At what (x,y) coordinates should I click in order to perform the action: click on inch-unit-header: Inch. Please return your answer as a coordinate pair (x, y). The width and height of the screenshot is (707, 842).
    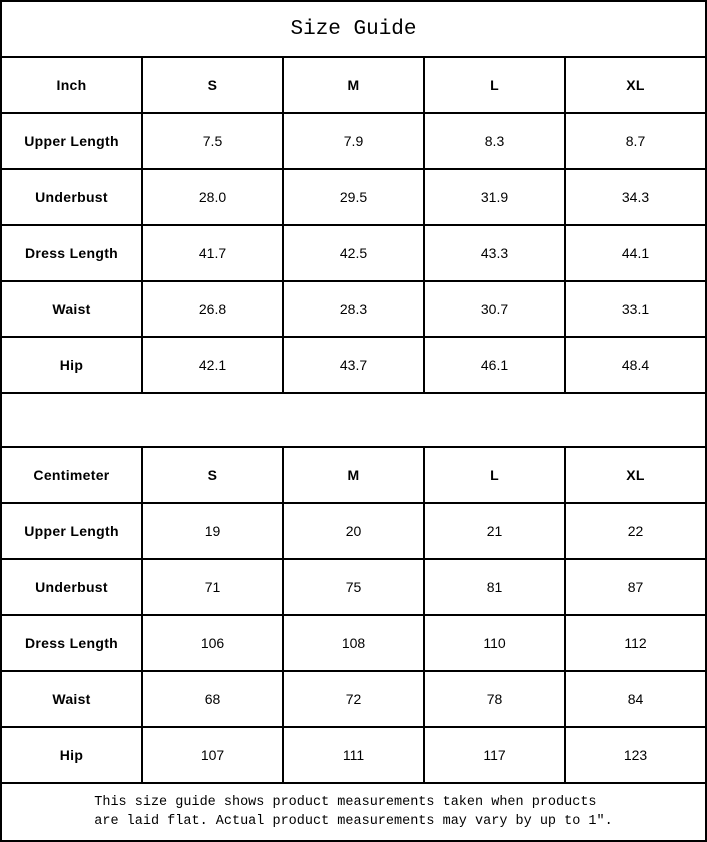
    Looking at the image, I should click on (71, 85).